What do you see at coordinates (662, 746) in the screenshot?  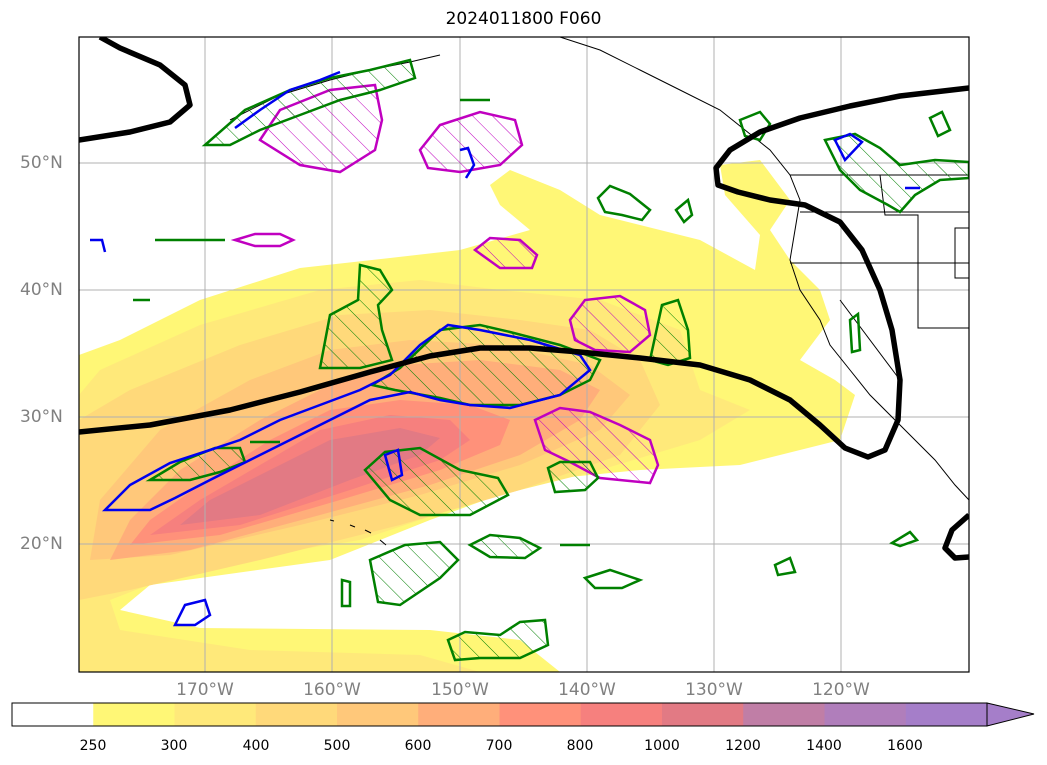 I see `colorbar-label-1000: 1000` at bounding box center [662, 746].